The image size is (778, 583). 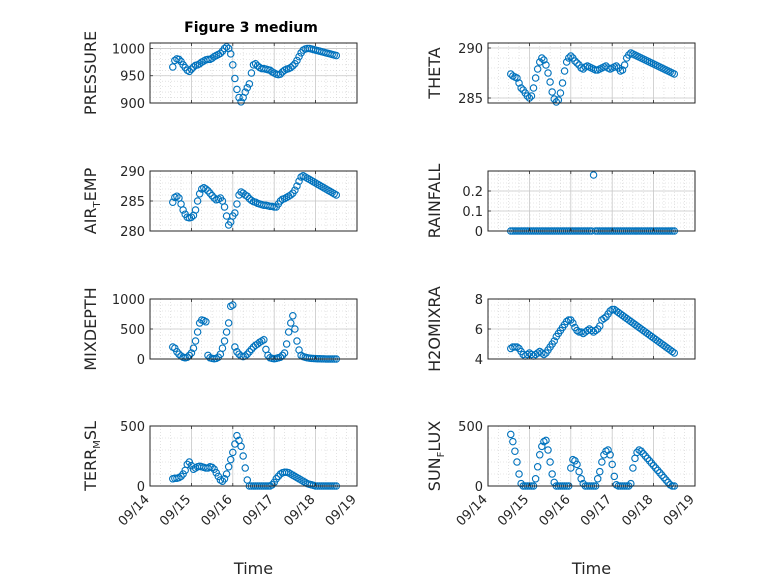 I want to click on y-tick-label: 950, so click(x=132, y=77).